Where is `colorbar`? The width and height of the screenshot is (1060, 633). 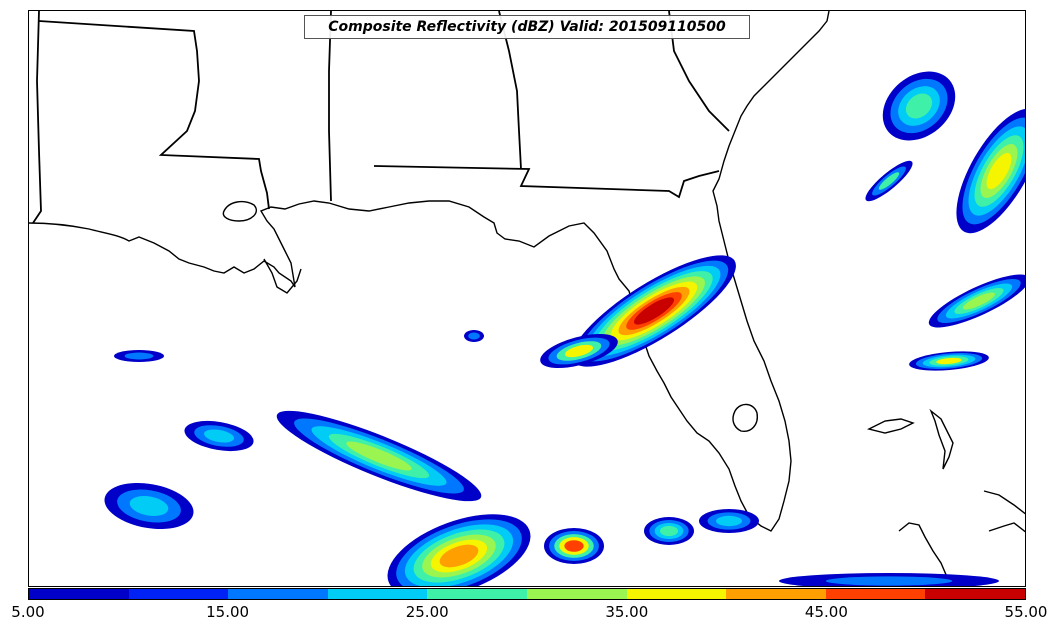
colorbar is located at coordinates (527, 594).